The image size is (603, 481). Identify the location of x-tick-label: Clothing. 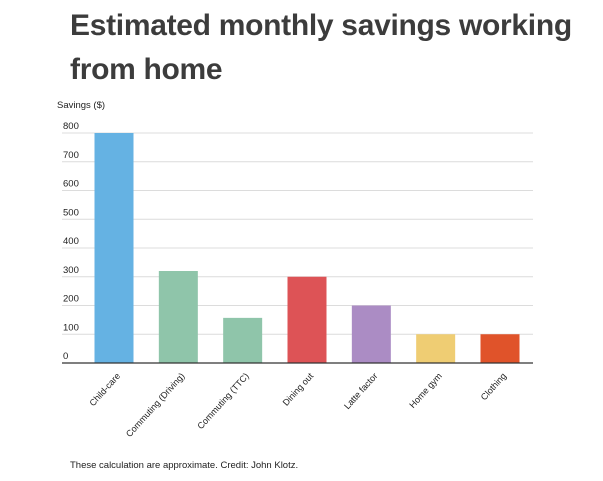
(494, 386).